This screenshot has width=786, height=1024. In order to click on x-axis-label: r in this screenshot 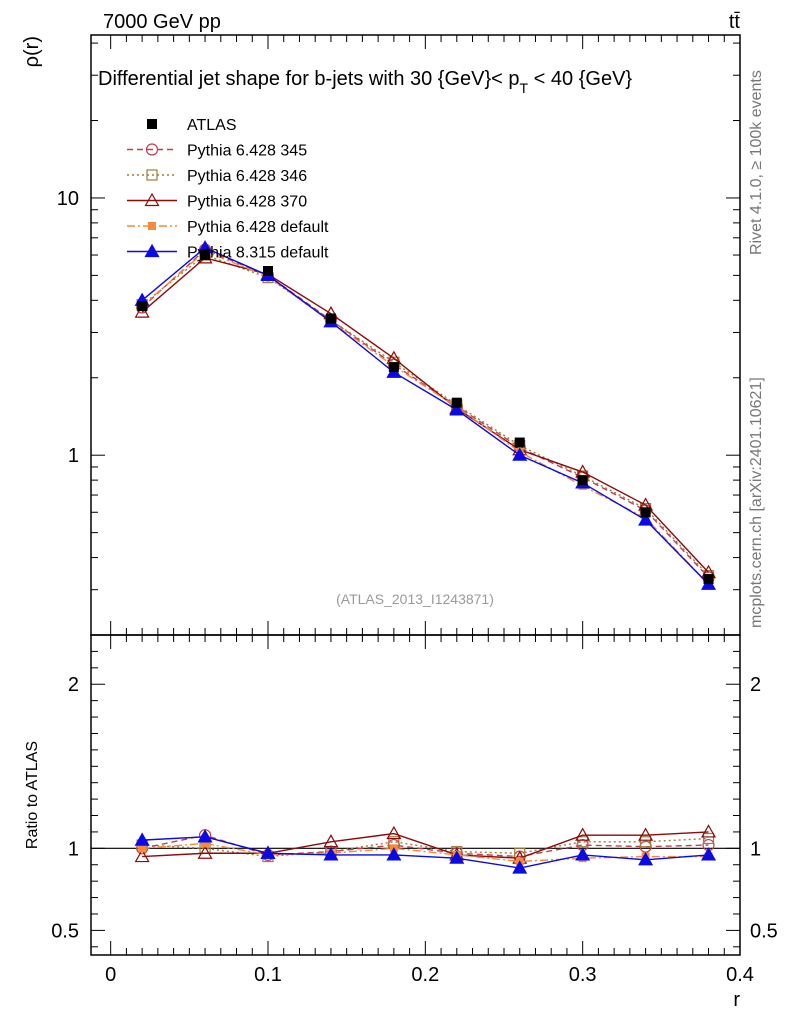, I will do `click(736, 1000)`.